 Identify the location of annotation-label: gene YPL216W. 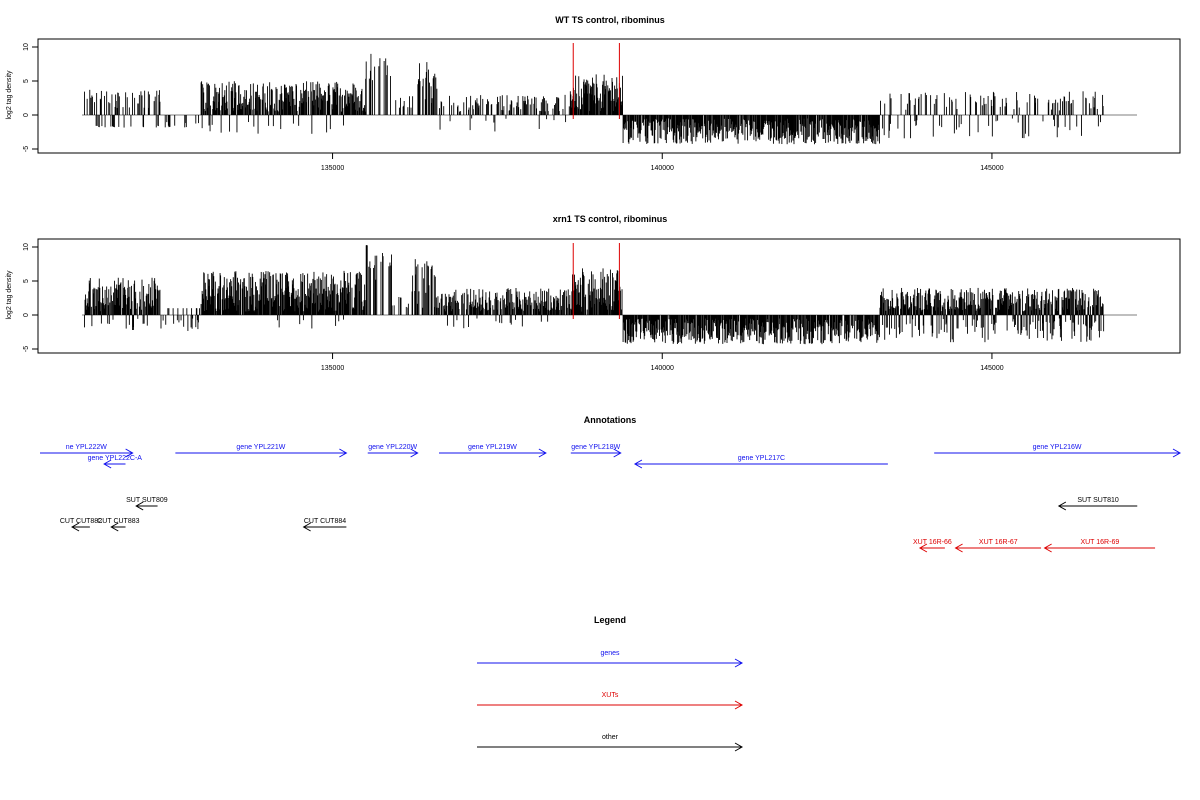
(1057, 447).